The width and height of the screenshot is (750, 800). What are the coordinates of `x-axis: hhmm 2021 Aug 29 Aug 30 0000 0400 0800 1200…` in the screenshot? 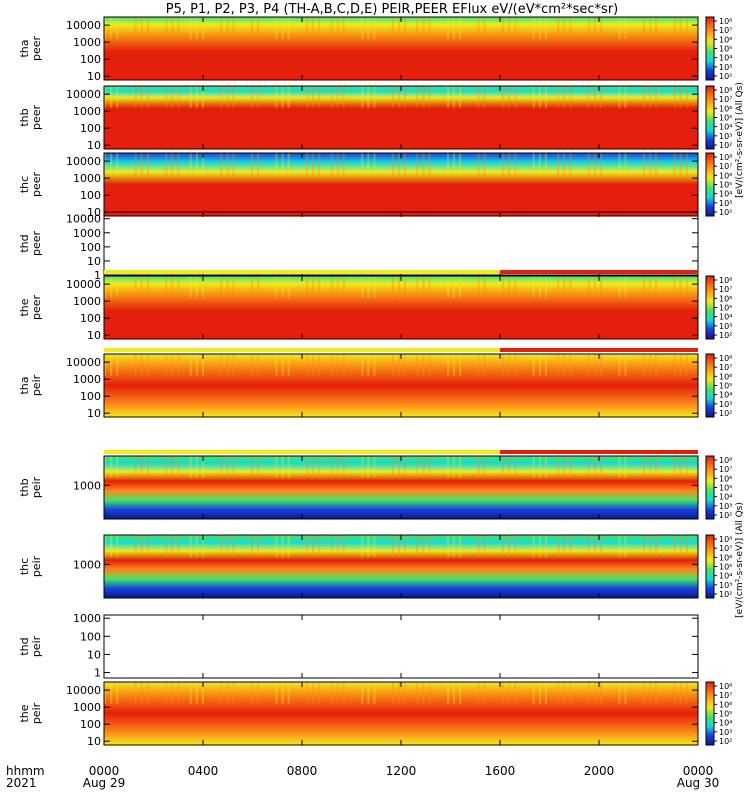 It's located at (362, 777).